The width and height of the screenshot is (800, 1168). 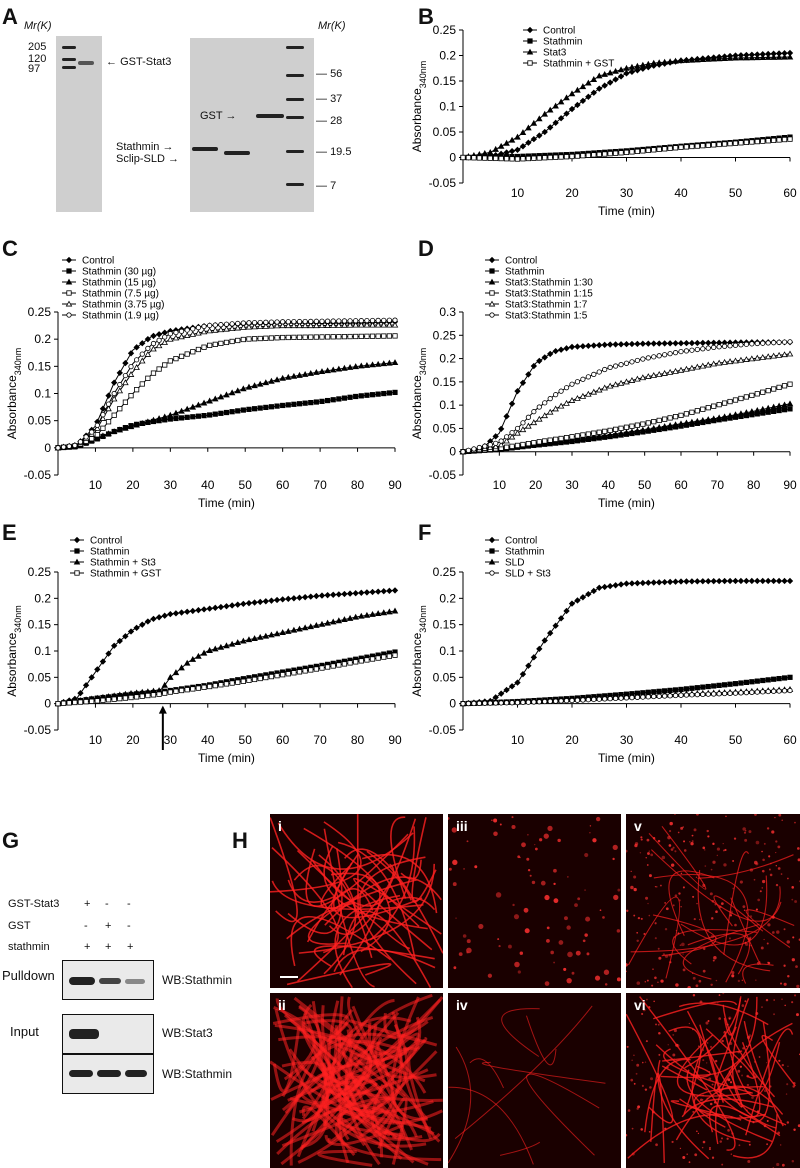 I want to click on x-tick-label: 50, so click(x=736, y=740).